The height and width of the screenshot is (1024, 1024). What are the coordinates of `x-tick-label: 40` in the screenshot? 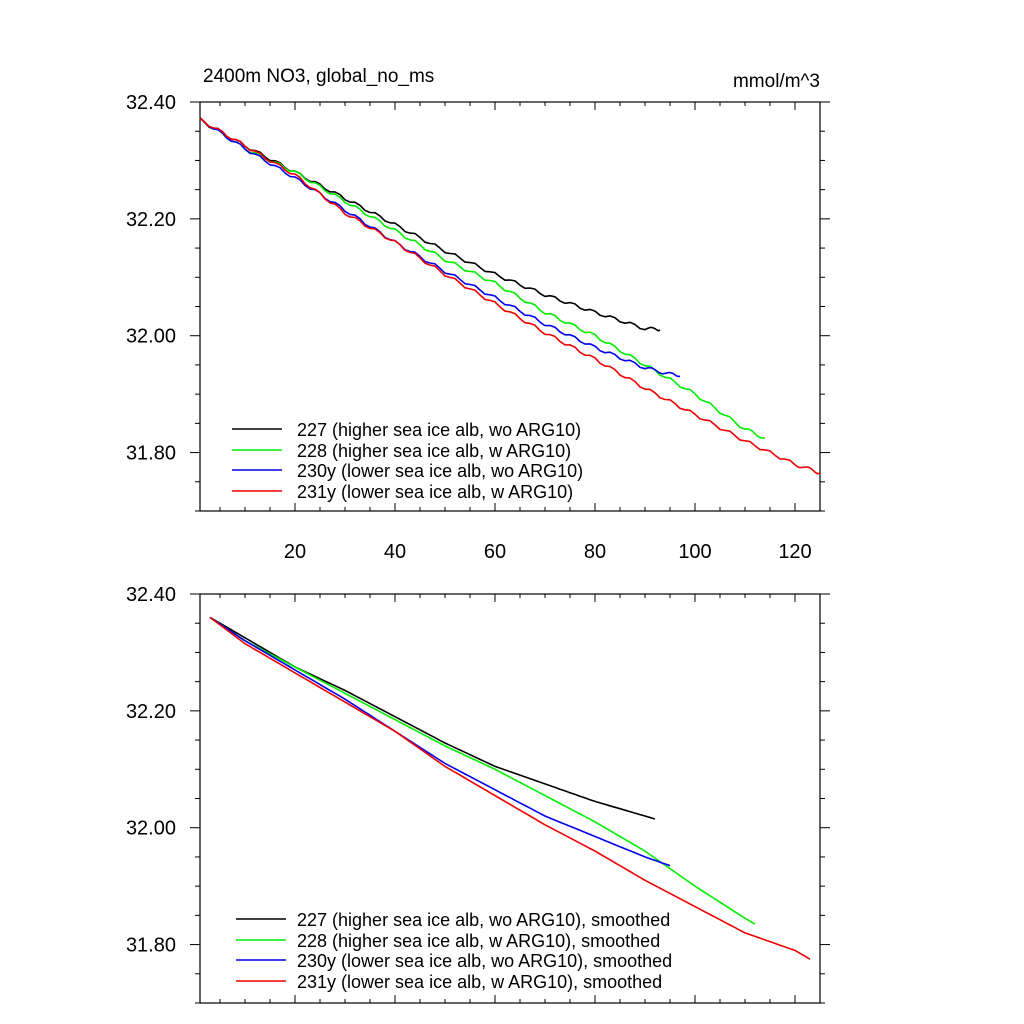 It's located at (395, 552).